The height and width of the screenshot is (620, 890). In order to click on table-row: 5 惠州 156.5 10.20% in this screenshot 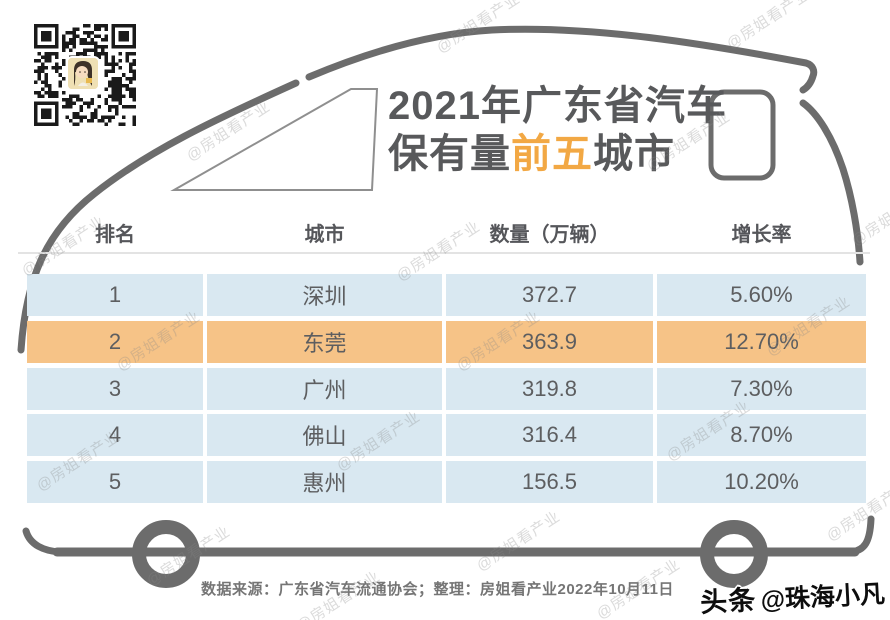, I will do `click(446, 482)`.